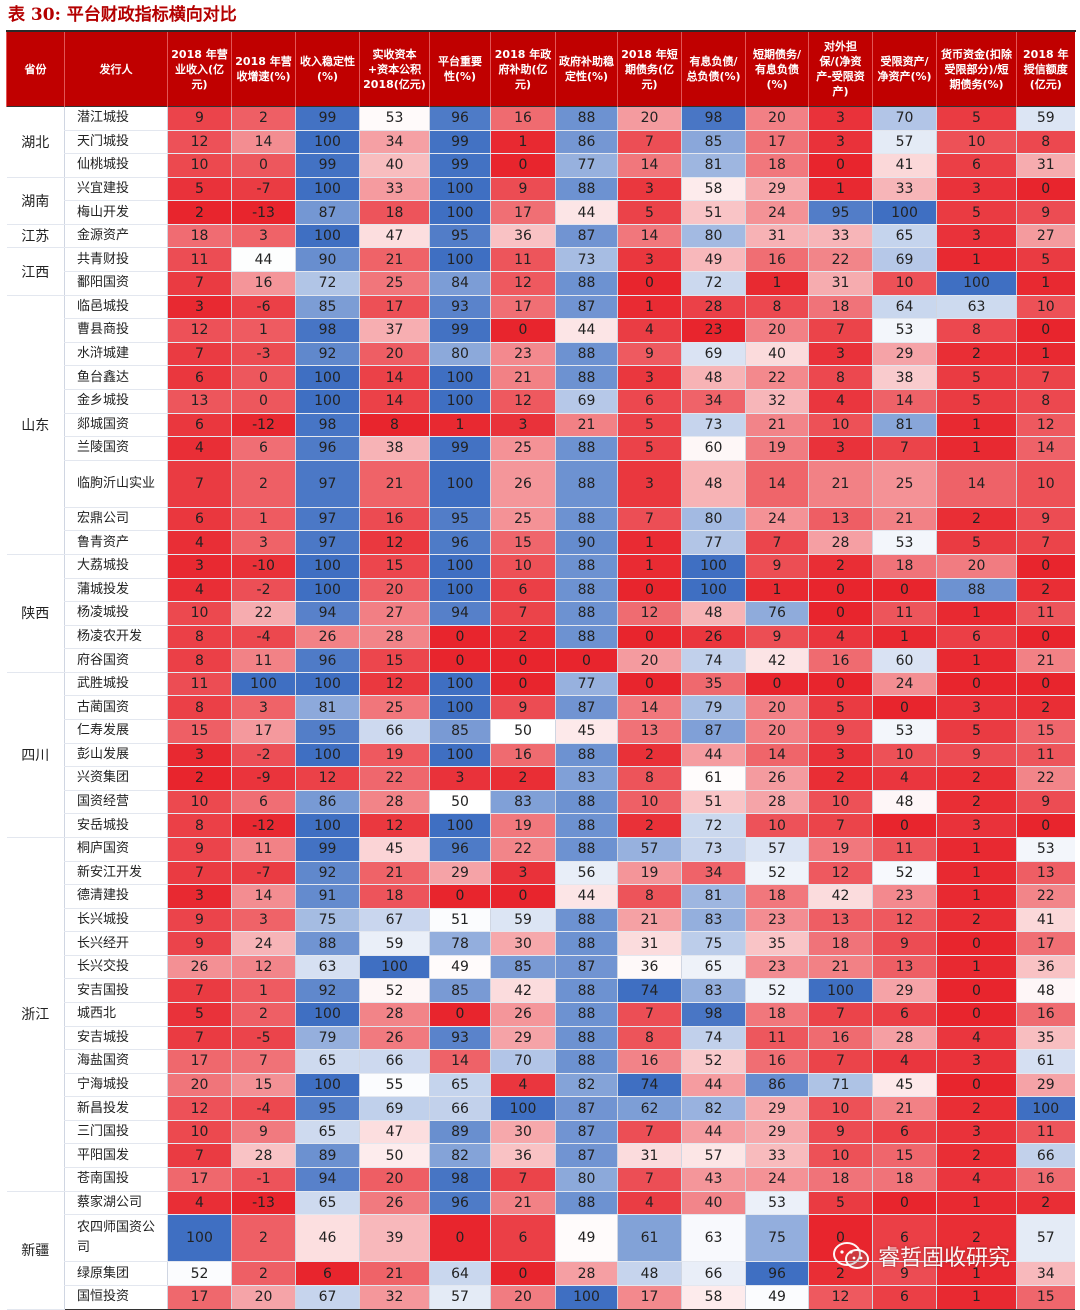  Describe the element at coordinates (540, 1250) in the screenshot. I see `table-row: 新疆 蔡家湖公司 4 -13 65 26 96 21 88 4 40 53 5 0 1 2` at that location.